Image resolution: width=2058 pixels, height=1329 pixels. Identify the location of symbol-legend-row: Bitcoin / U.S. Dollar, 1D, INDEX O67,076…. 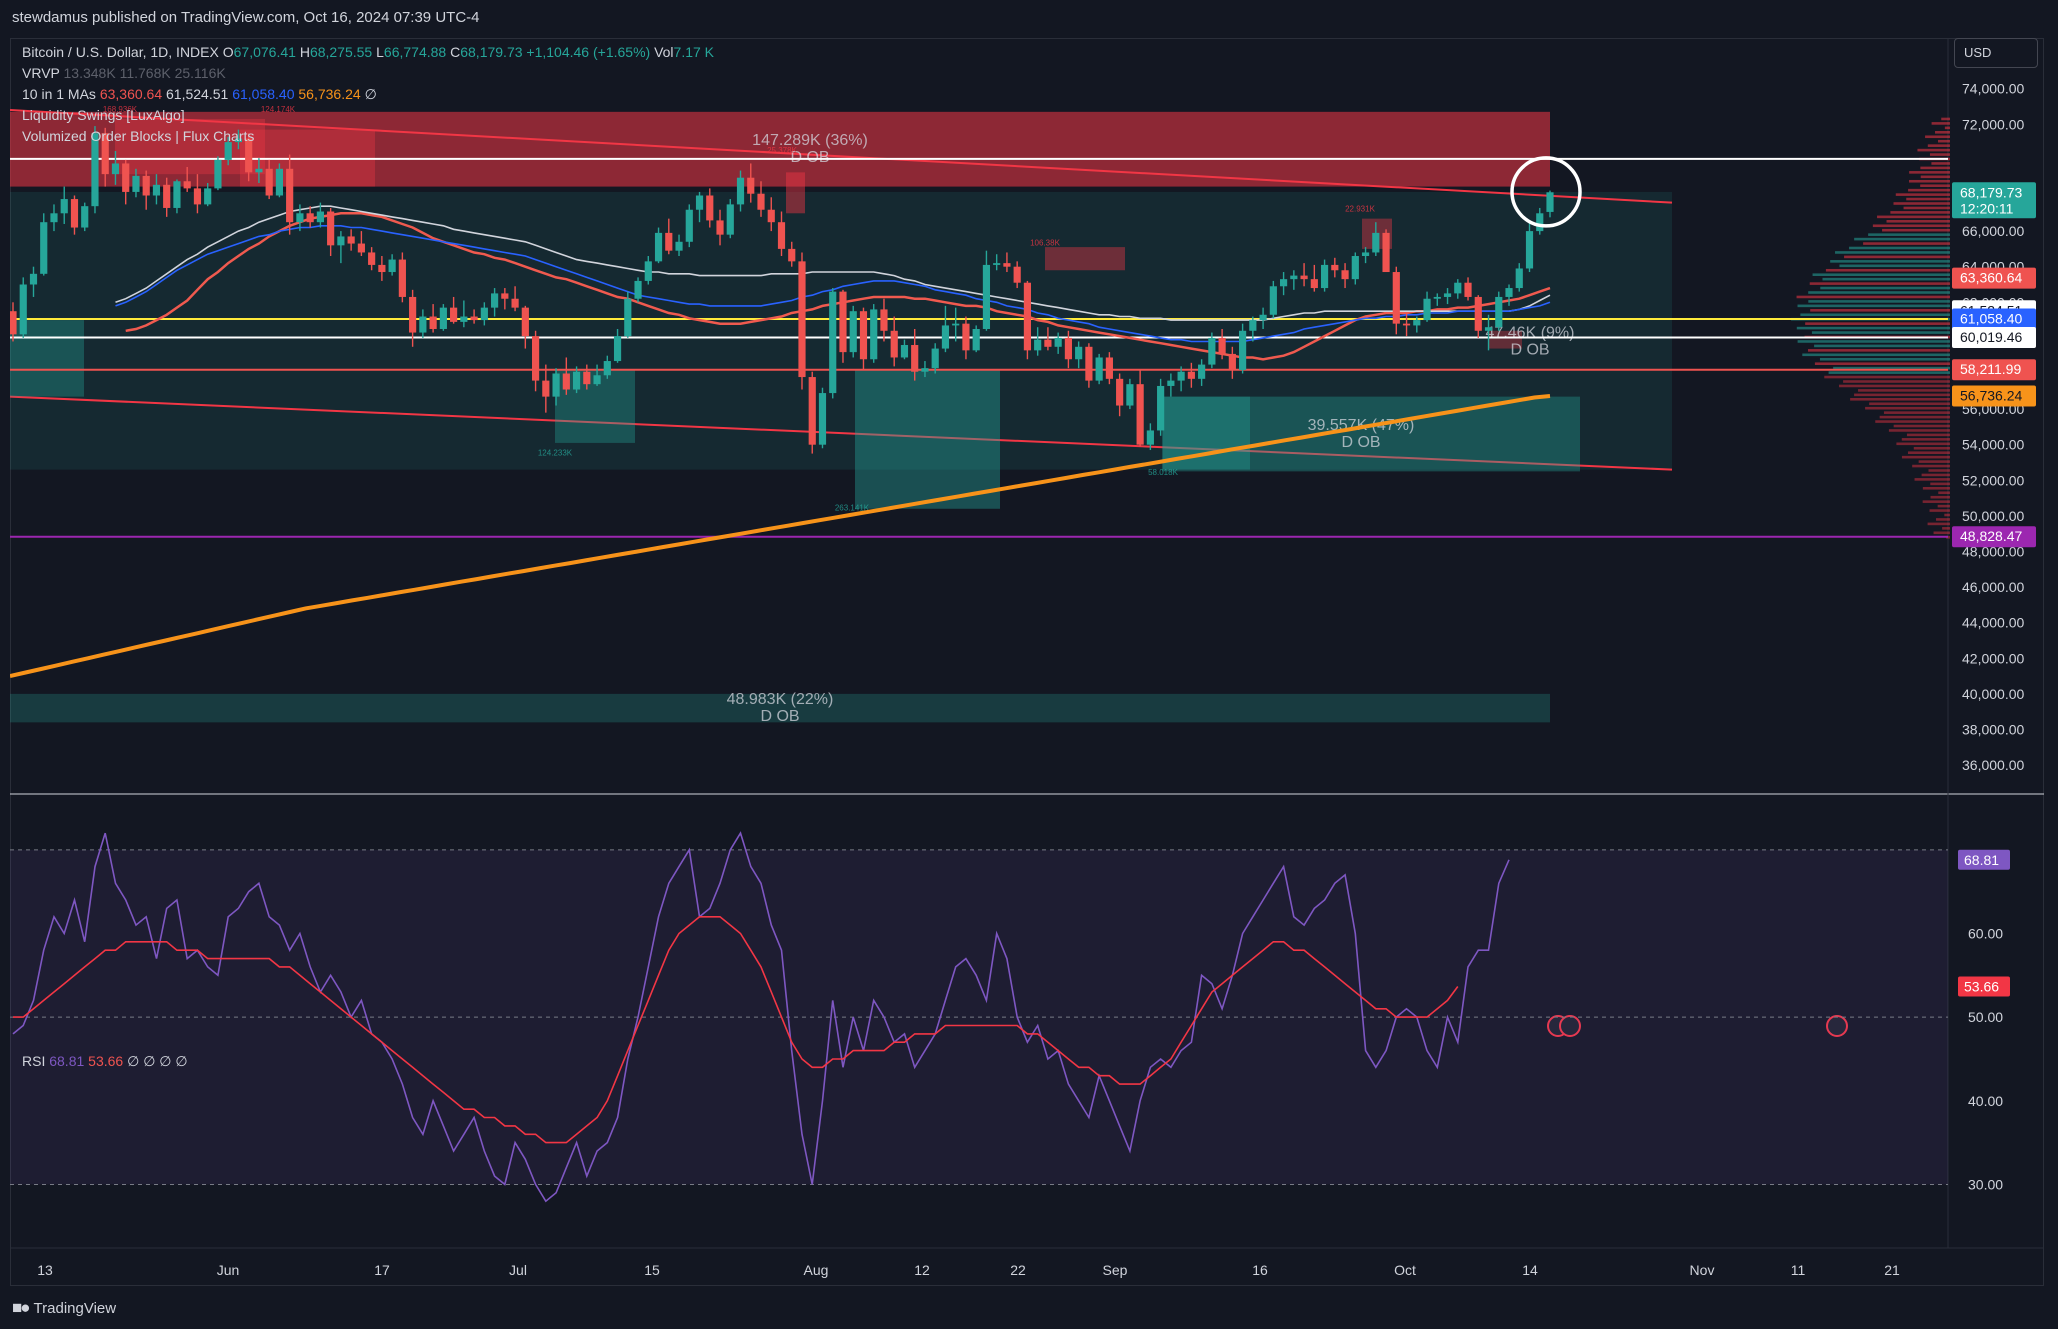
(368, 52).